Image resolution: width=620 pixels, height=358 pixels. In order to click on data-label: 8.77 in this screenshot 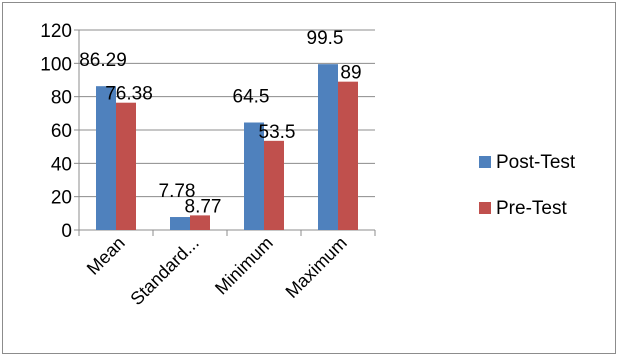, I will do `click(203, 206)`.